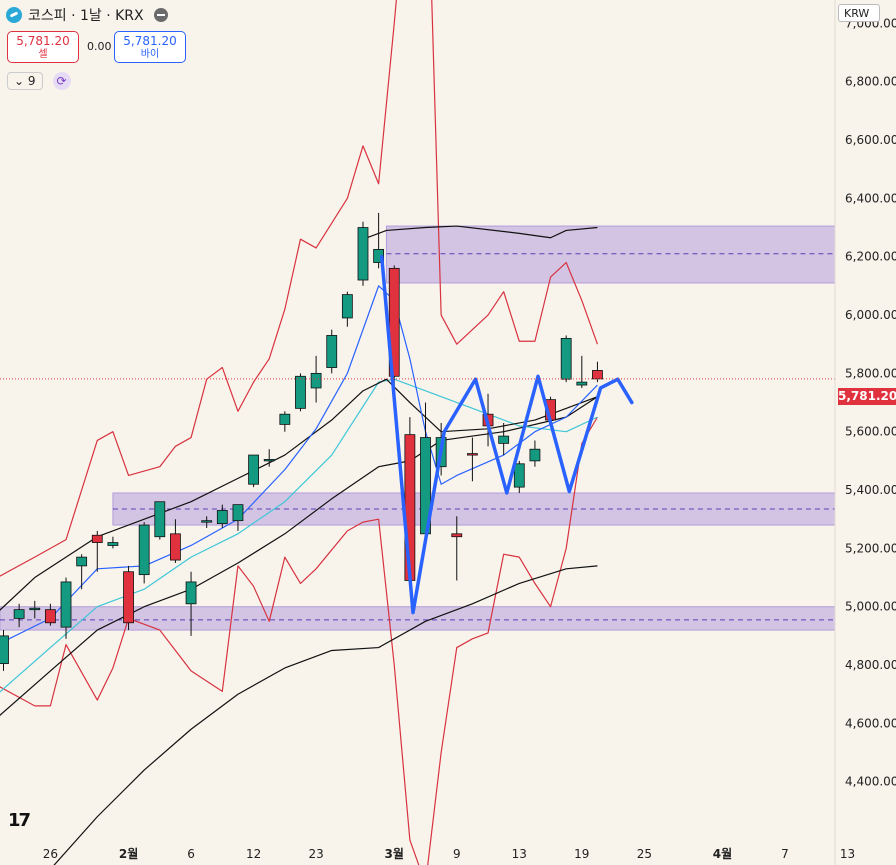 The width and height of the screenshot is (896, 865). I want to click on time-axis: 26 2월 6 12 23 3월 9 13 19 25 4월 7 13, so click(449, 853).